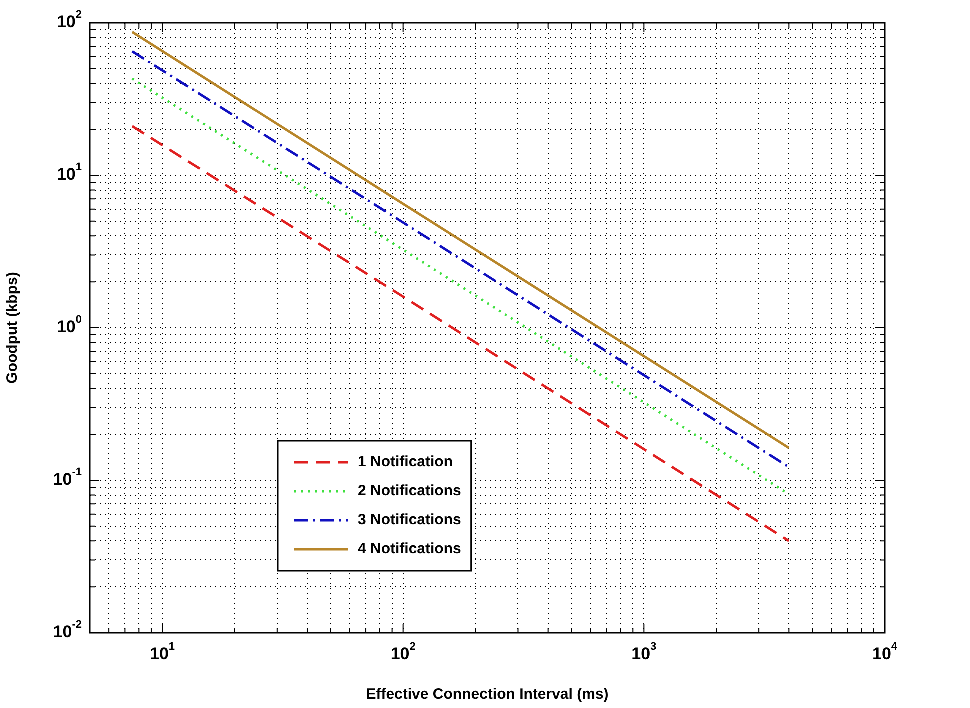 This screenshot has height=708, width=970. Describe the element at coordinates (13, 328) in the screenshot. I see `y-axis-title: Goodput (kbps)` at that location.